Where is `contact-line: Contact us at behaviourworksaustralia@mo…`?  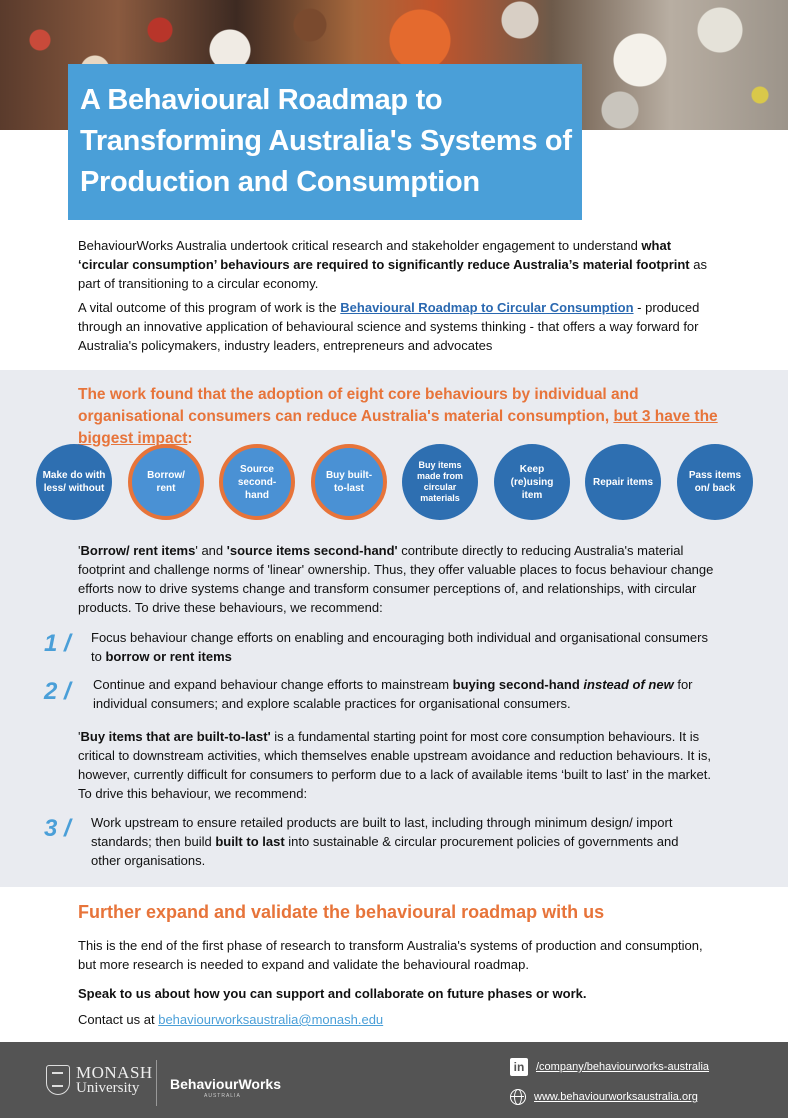
contact-line: Contact us at behaviourworksaustralia@mo… is located at coordinates (231, 1019).